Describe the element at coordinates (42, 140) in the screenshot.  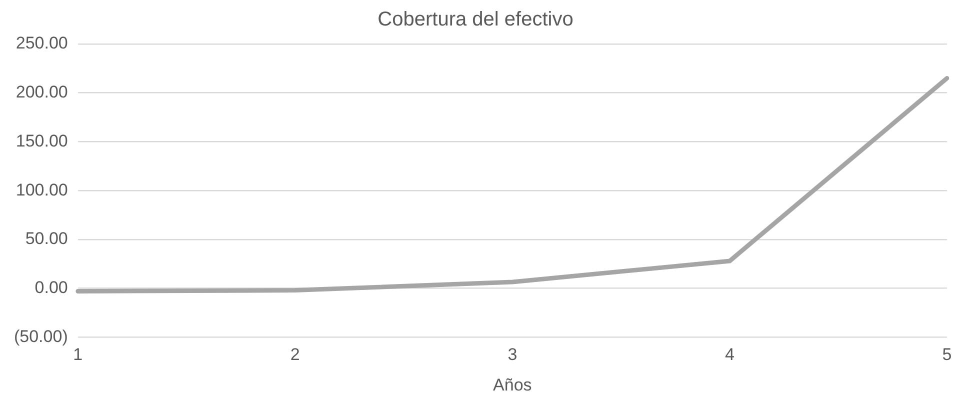
I see `y-tick-label: 150.00` at that location.